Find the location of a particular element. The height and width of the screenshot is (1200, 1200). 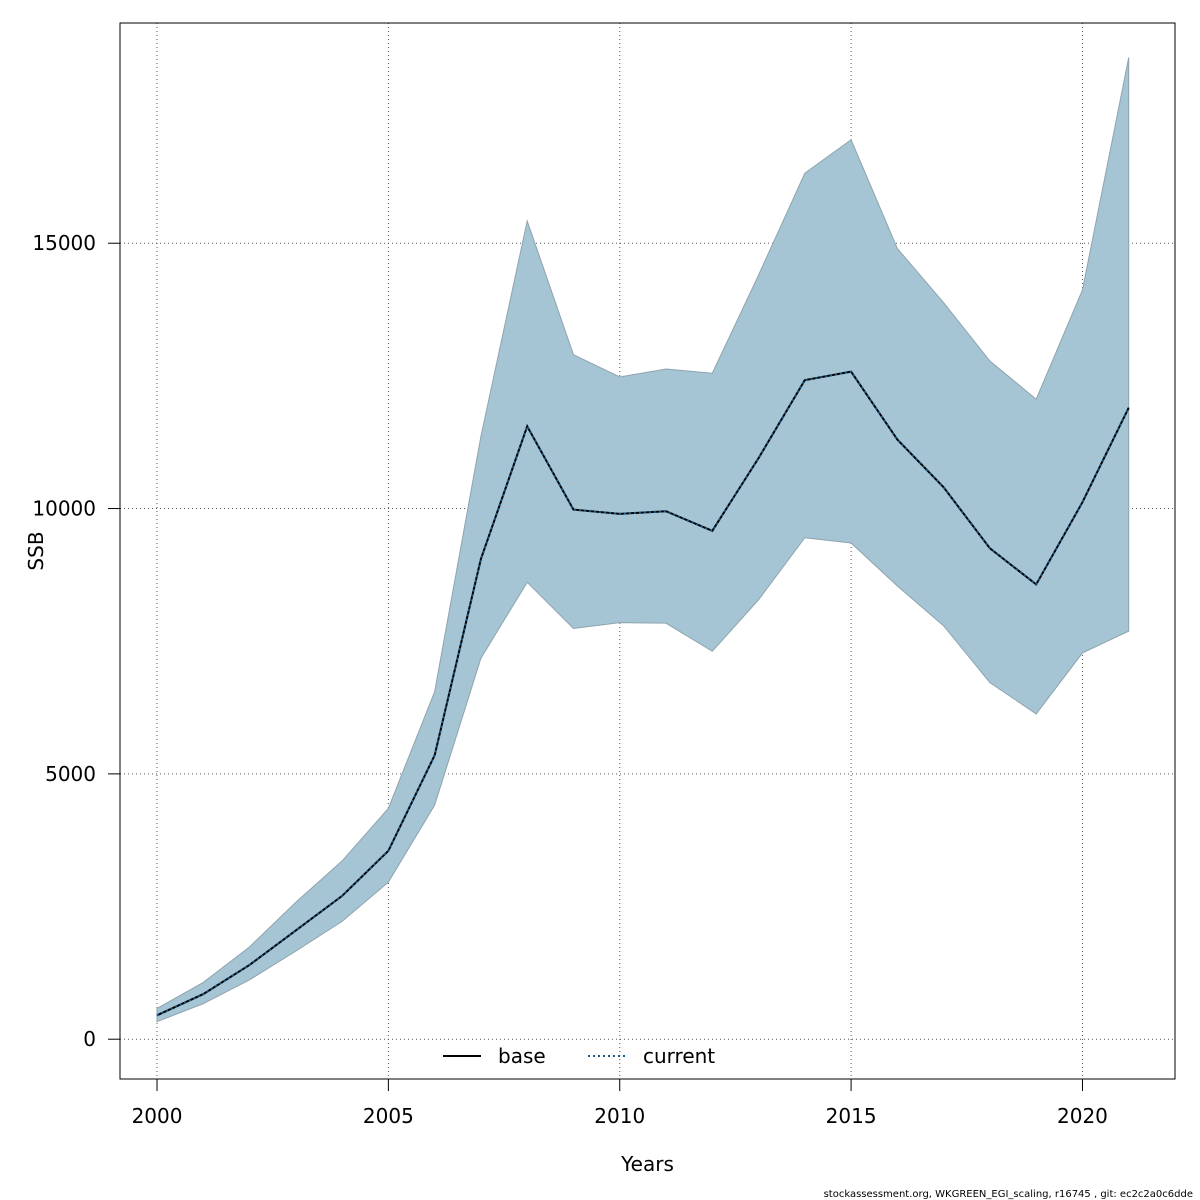

x-tick-label-2010: 2010 is located at coordinates (619, 1116).